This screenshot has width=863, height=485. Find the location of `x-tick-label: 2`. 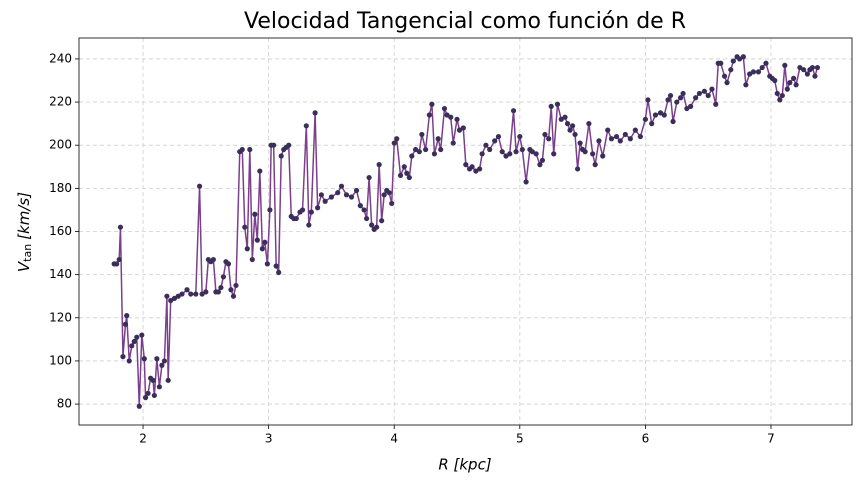

x-tick-label: 2 is located at coordinates (143, 439).